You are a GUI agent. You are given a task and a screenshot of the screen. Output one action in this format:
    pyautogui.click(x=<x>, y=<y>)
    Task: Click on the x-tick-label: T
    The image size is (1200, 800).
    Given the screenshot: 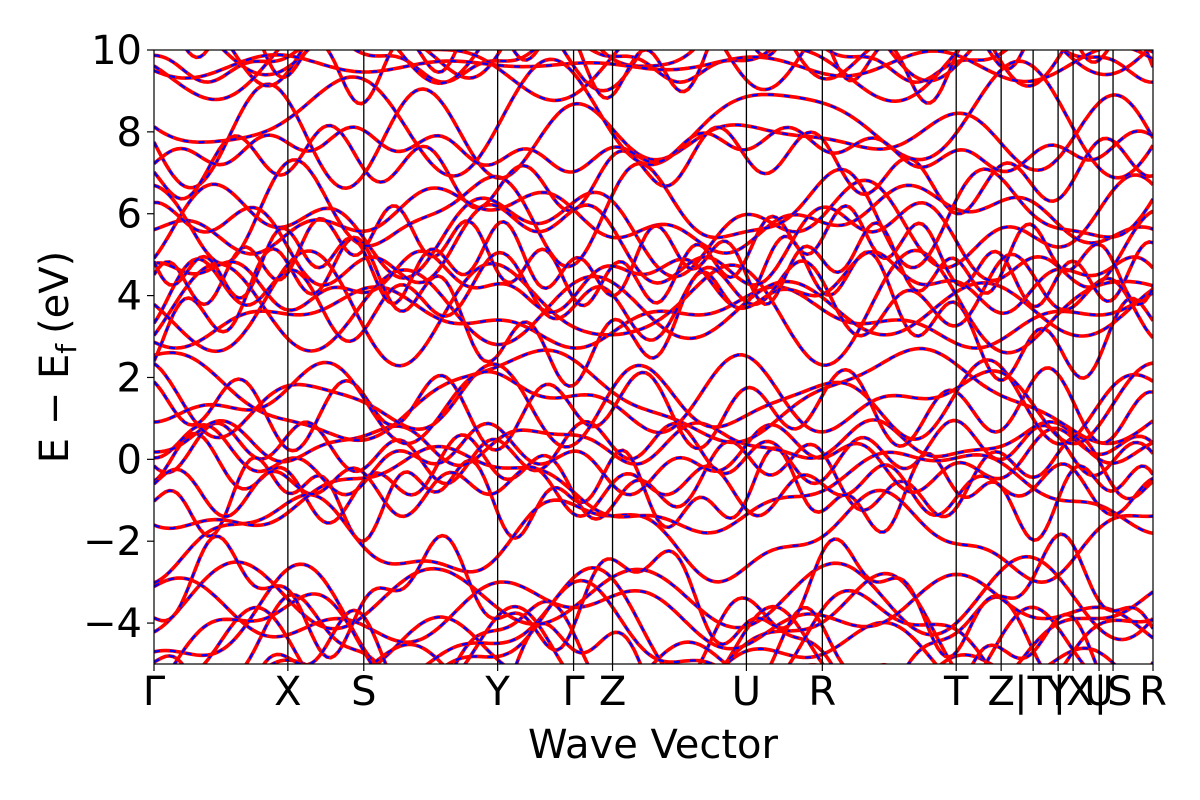 What is the action you would take?
    pyautogui.click(x=956, y=692)
    